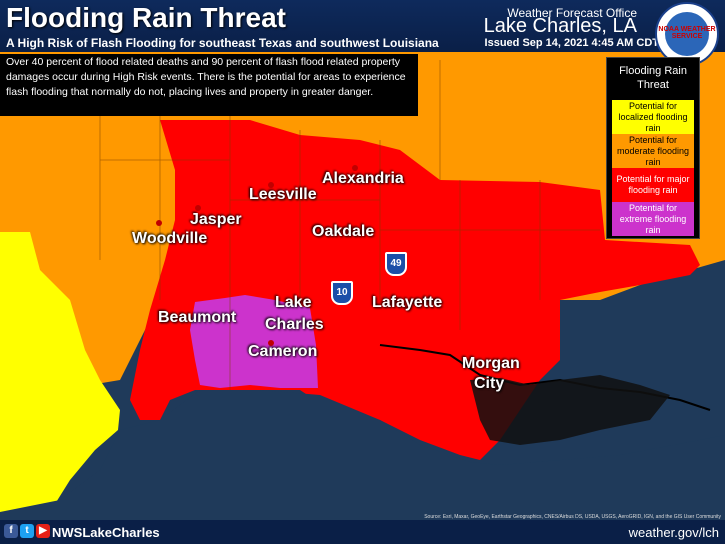 The image size is (725, 544). What do you see at coordinates (283, 351) in the screenshot?
I see `city-label-cameron: Cameron` at bounding box center [283, 351].